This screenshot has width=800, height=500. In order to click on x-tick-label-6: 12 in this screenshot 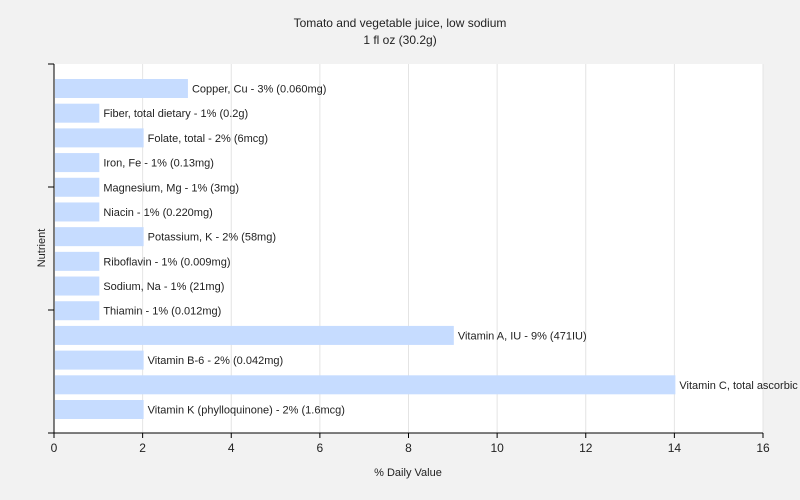, I will do `click(586, 448)`.